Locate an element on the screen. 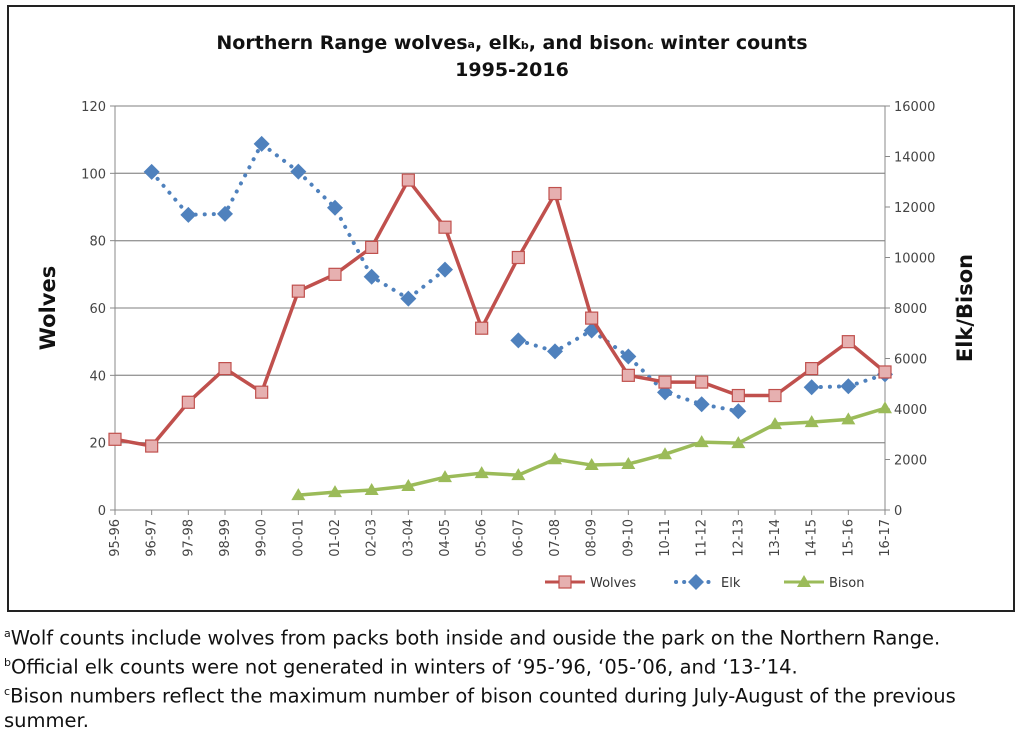 Image resolution: width=1024 pixels, height=751 pixels. bison-series-line is located at coordinates (592, 451).